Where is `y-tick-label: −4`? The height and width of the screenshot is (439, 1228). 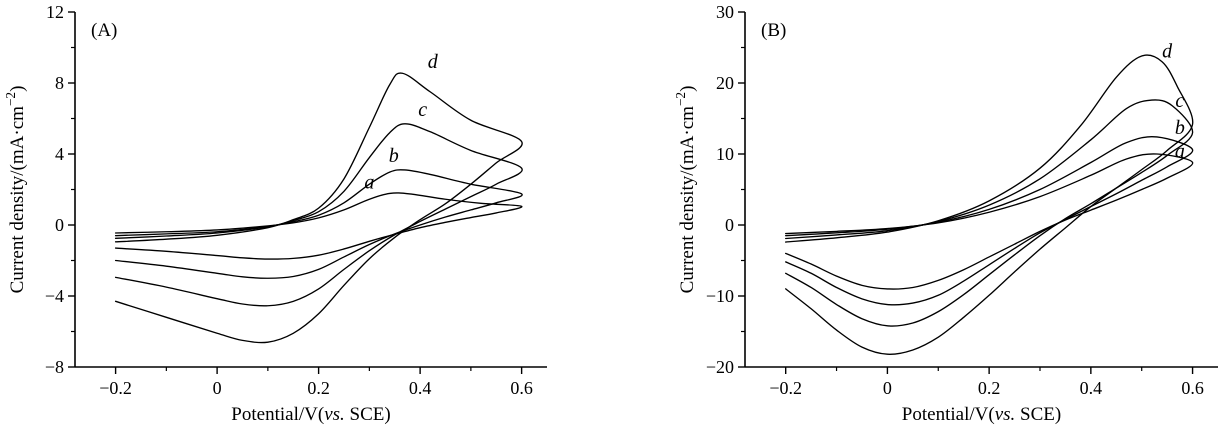 y-tick-label: −4 is located at coordinates (54, 296).